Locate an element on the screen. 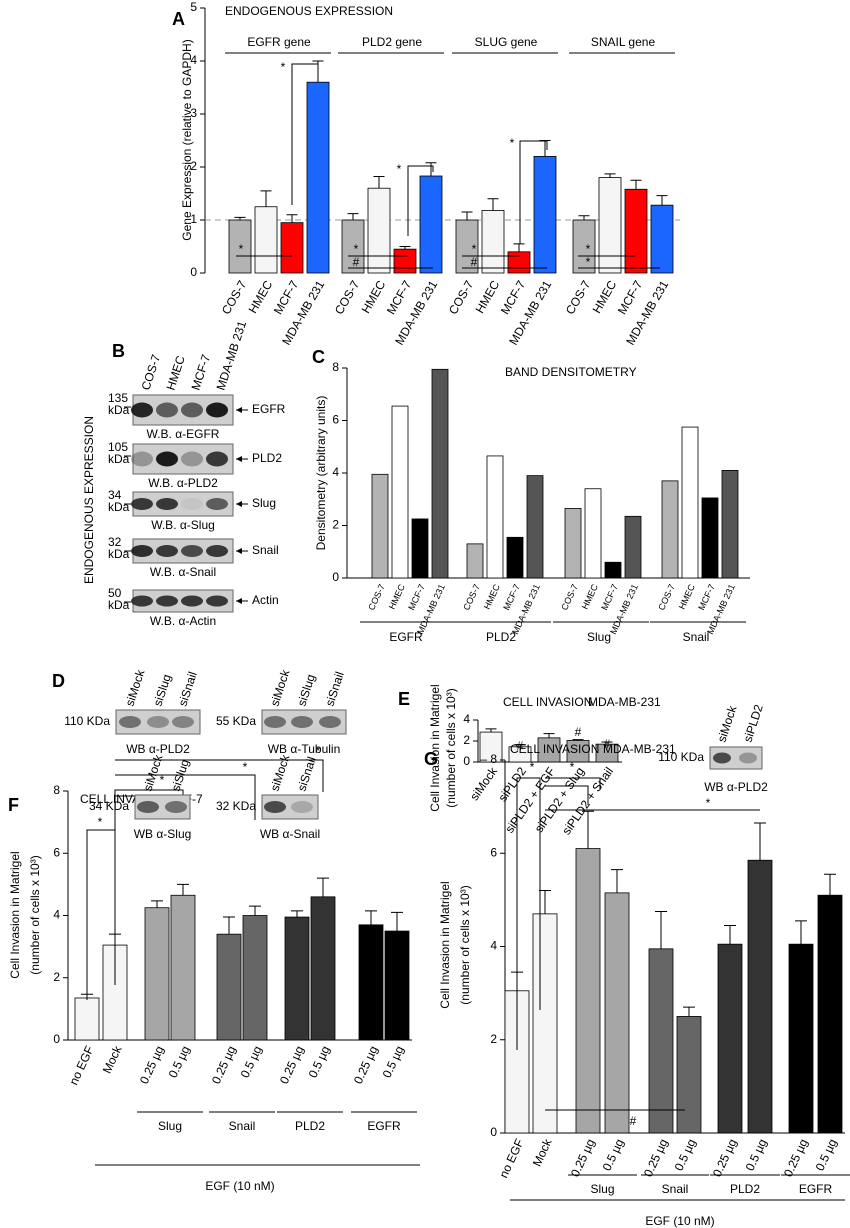 This screenshot has width=850, height=1228. size-label: 50 is located at coordinates (115, 593).